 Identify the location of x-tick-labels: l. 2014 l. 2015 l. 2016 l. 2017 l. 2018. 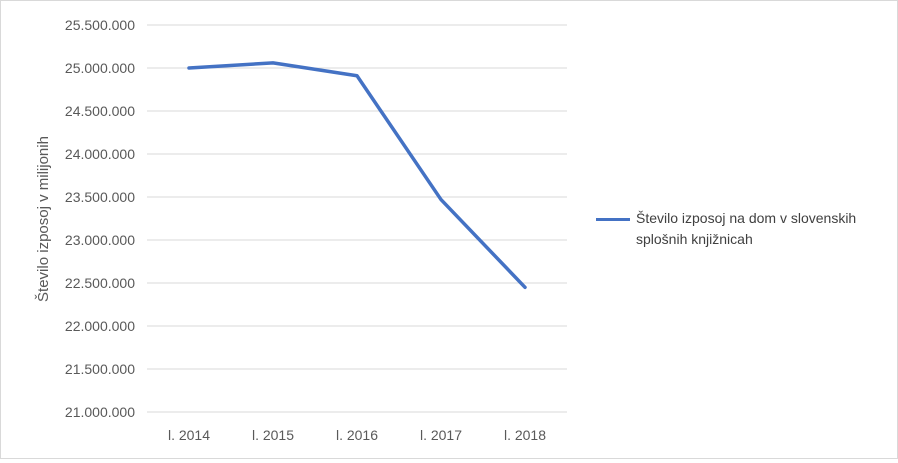
(357, 435).